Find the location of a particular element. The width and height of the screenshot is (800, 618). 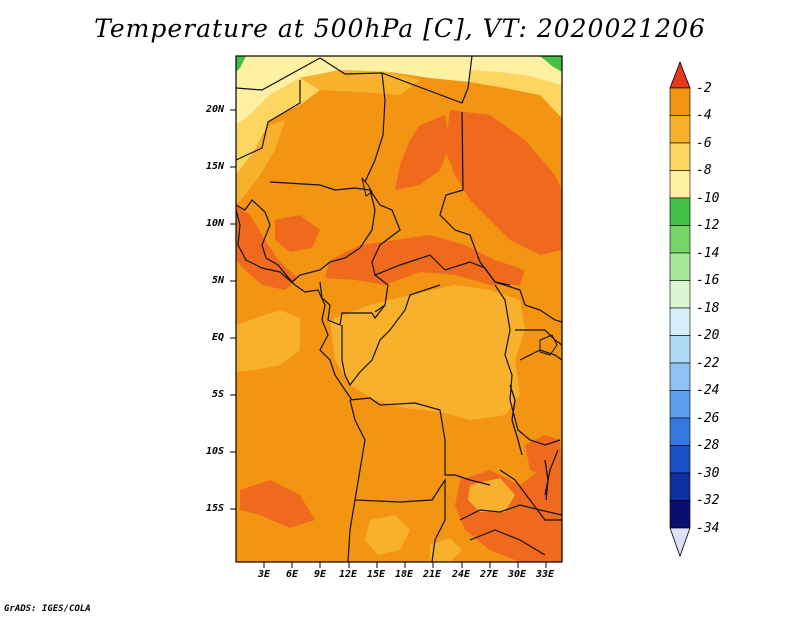

coastline-west is located at coordinates (294, 305).